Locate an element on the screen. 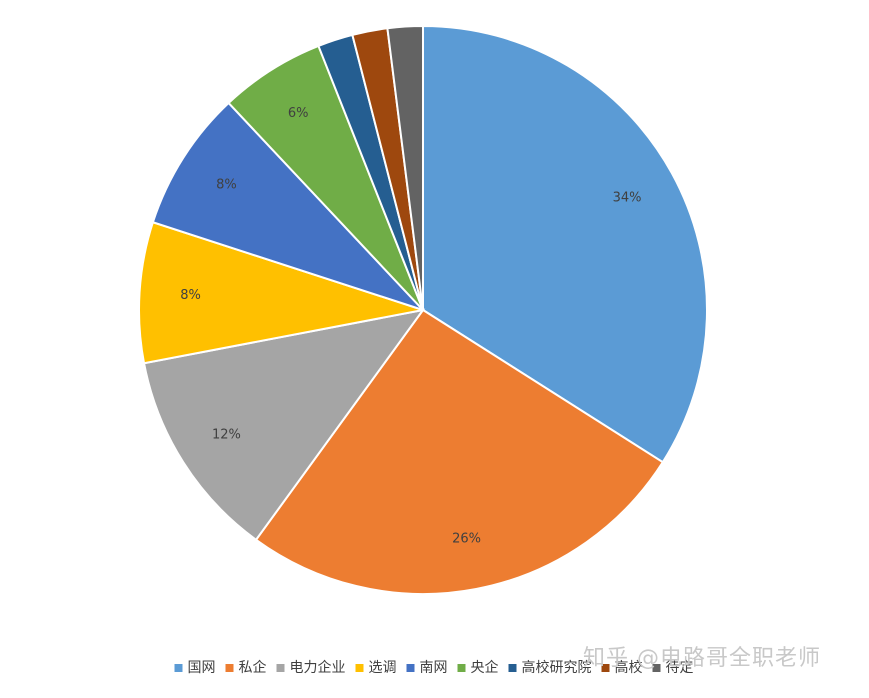 The image size is (869, 698). legend-item-4: 南网 is located at coordinates (427, 668).